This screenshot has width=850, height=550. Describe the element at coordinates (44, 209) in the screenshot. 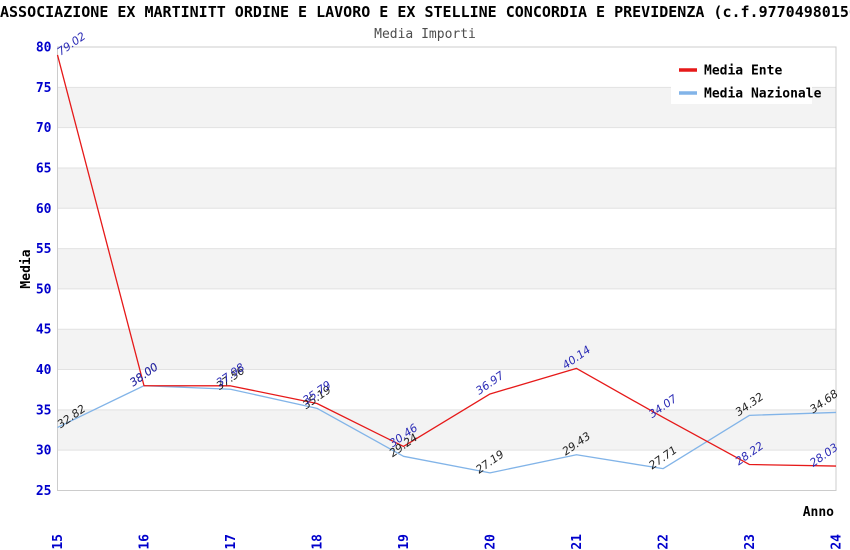

I see `y-tick-label: 60` at that location.